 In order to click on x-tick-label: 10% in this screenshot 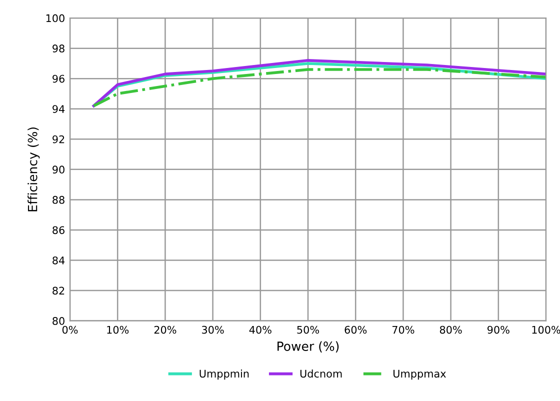, I will do `click(118, 330)`.